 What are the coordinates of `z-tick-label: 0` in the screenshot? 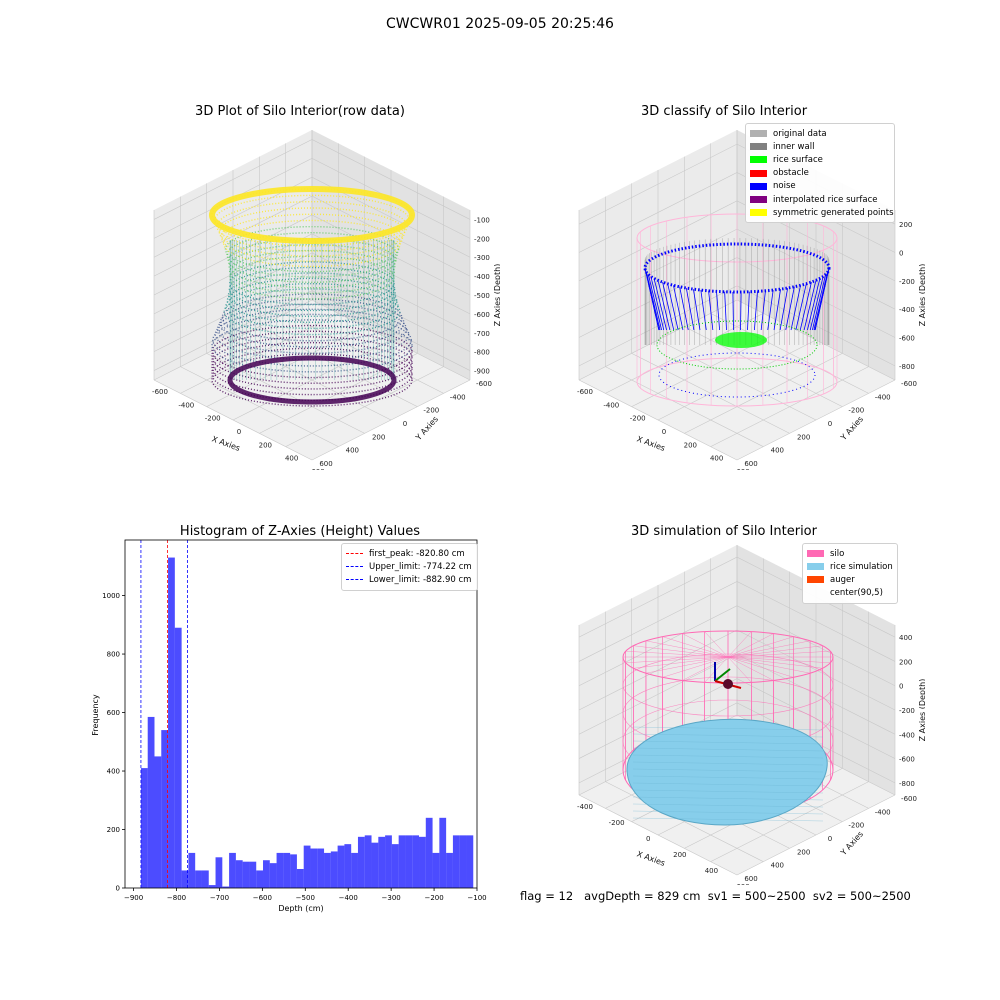 It's located at (901, 254).